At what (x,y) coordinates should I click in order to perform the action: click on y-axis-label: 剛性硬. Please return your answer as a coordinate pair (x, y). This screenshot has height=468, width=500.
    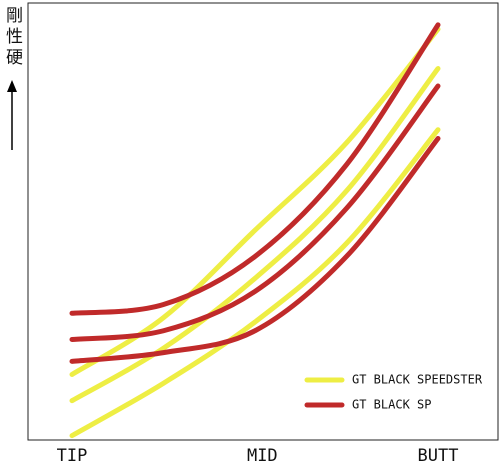
    Looking at the image, I should click on (12, 37).